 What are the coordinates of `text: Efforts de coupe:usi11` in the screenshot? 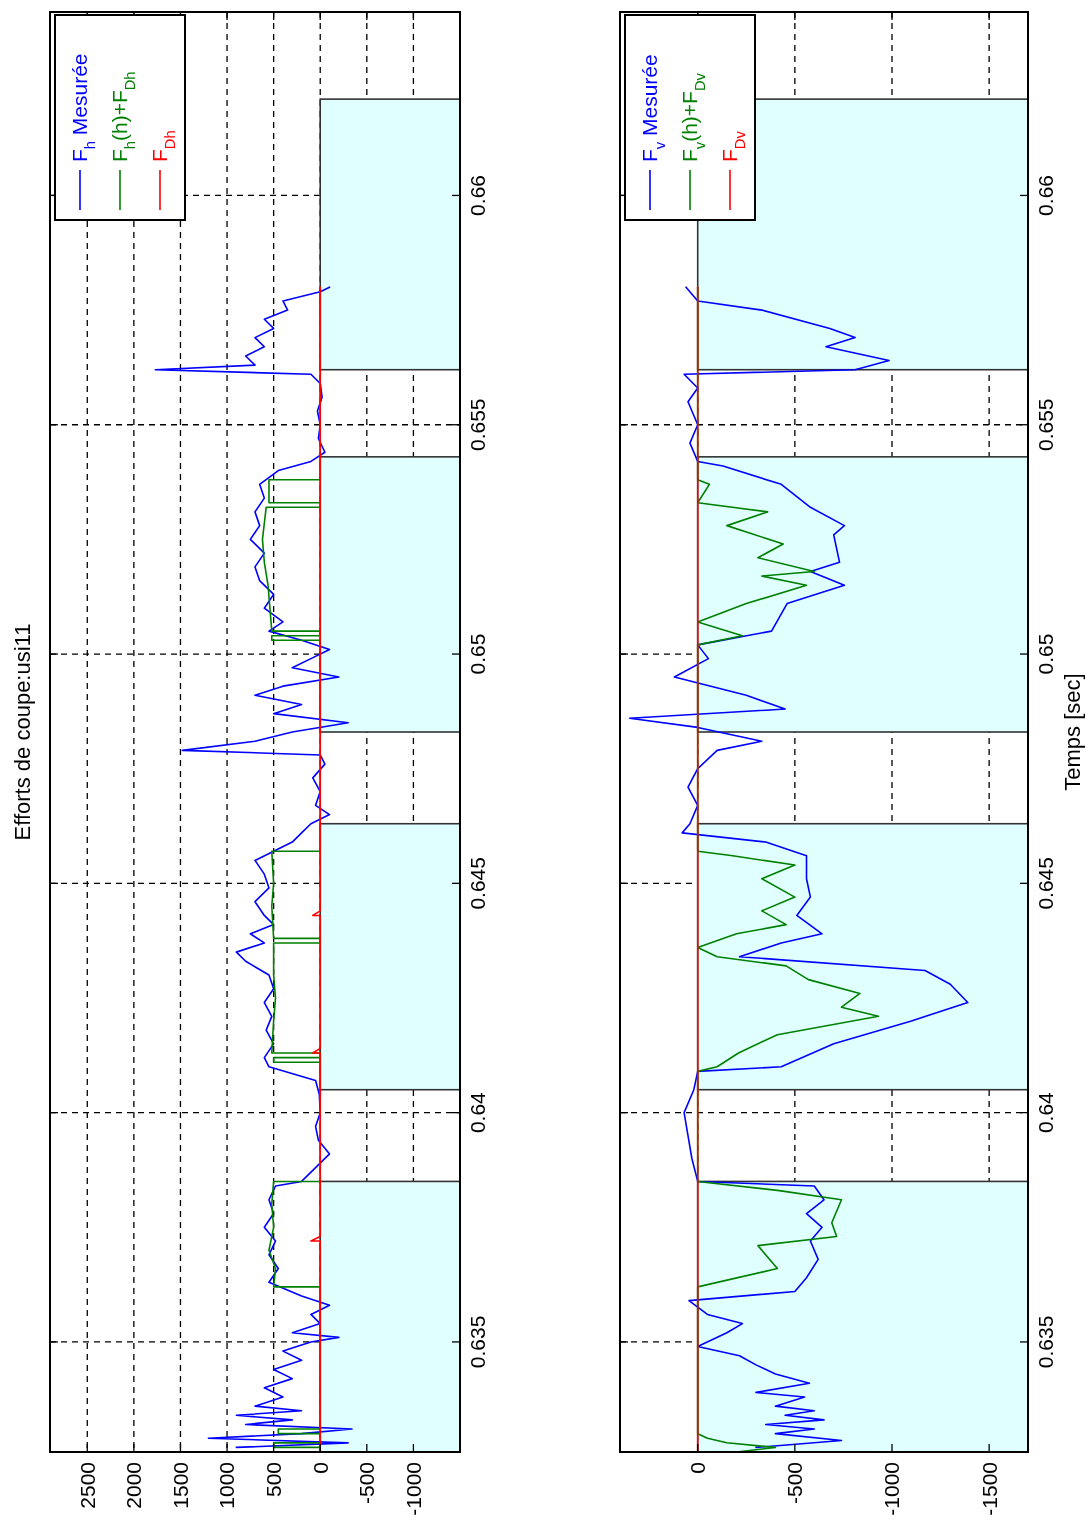 It's located at (22, 732).